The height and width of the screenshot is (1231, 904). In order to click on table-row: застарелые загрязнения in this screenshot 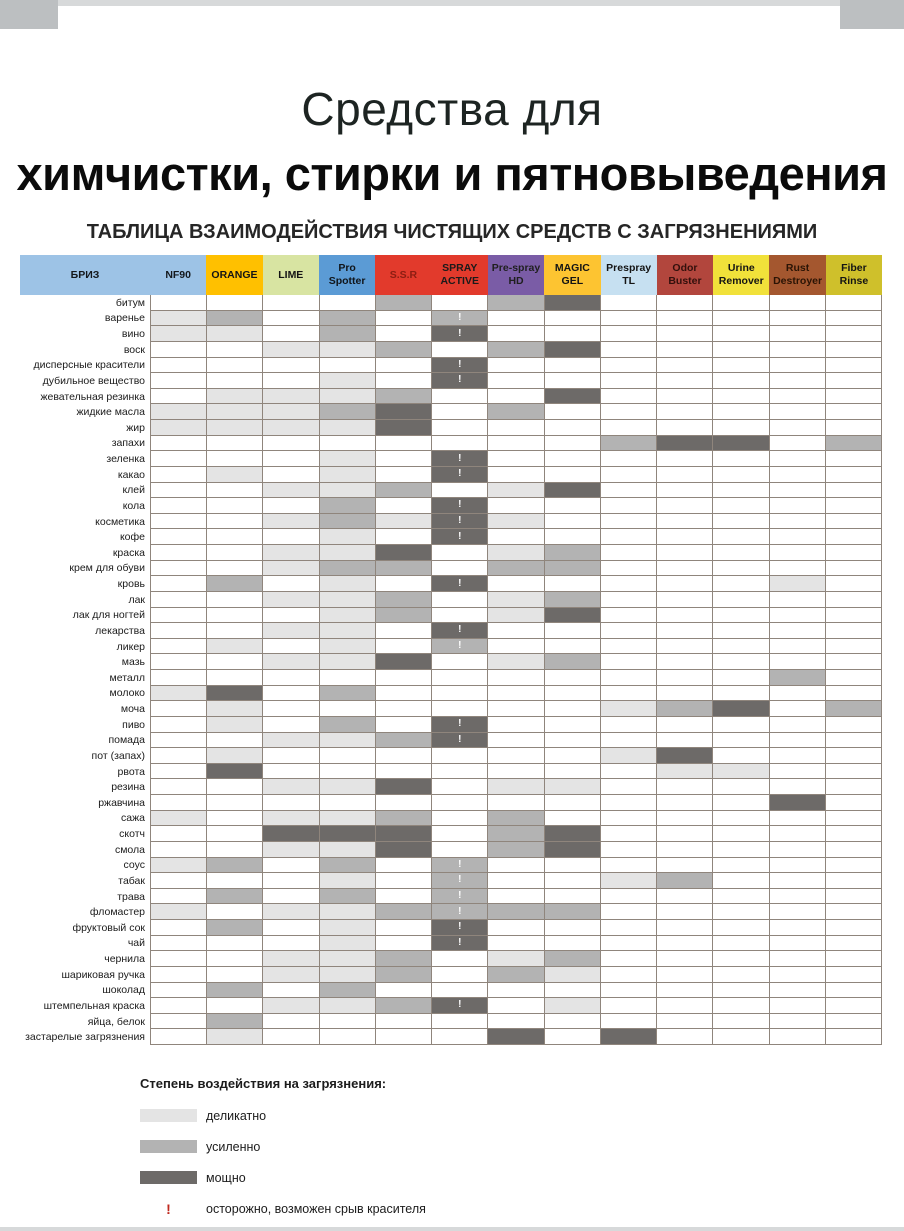, I will do `click(451, 1037)`.